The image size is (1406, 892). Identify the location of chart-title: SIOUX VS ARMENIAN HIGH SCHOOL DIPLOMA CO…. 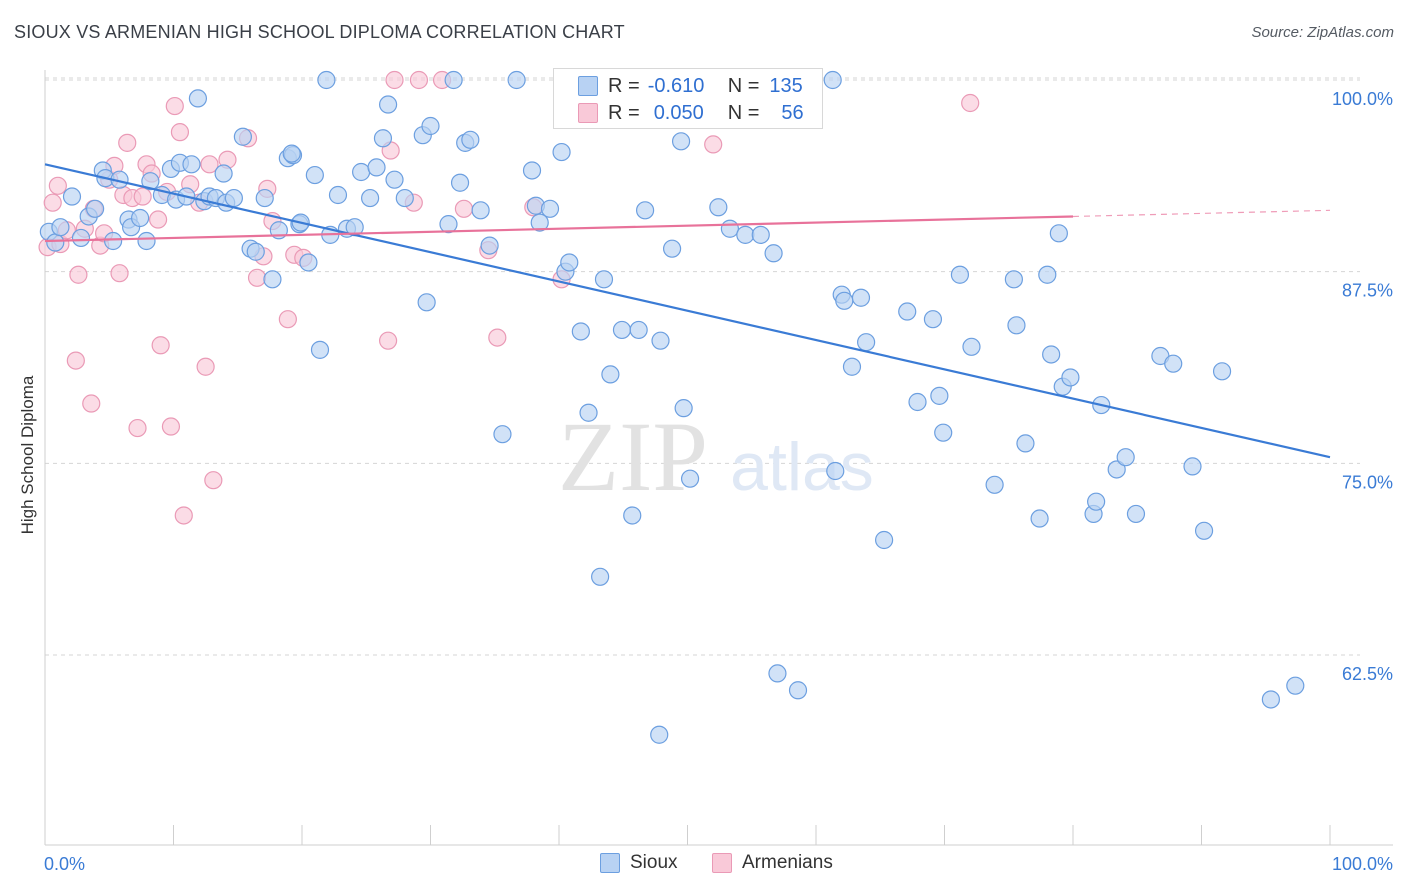
(319, 32).